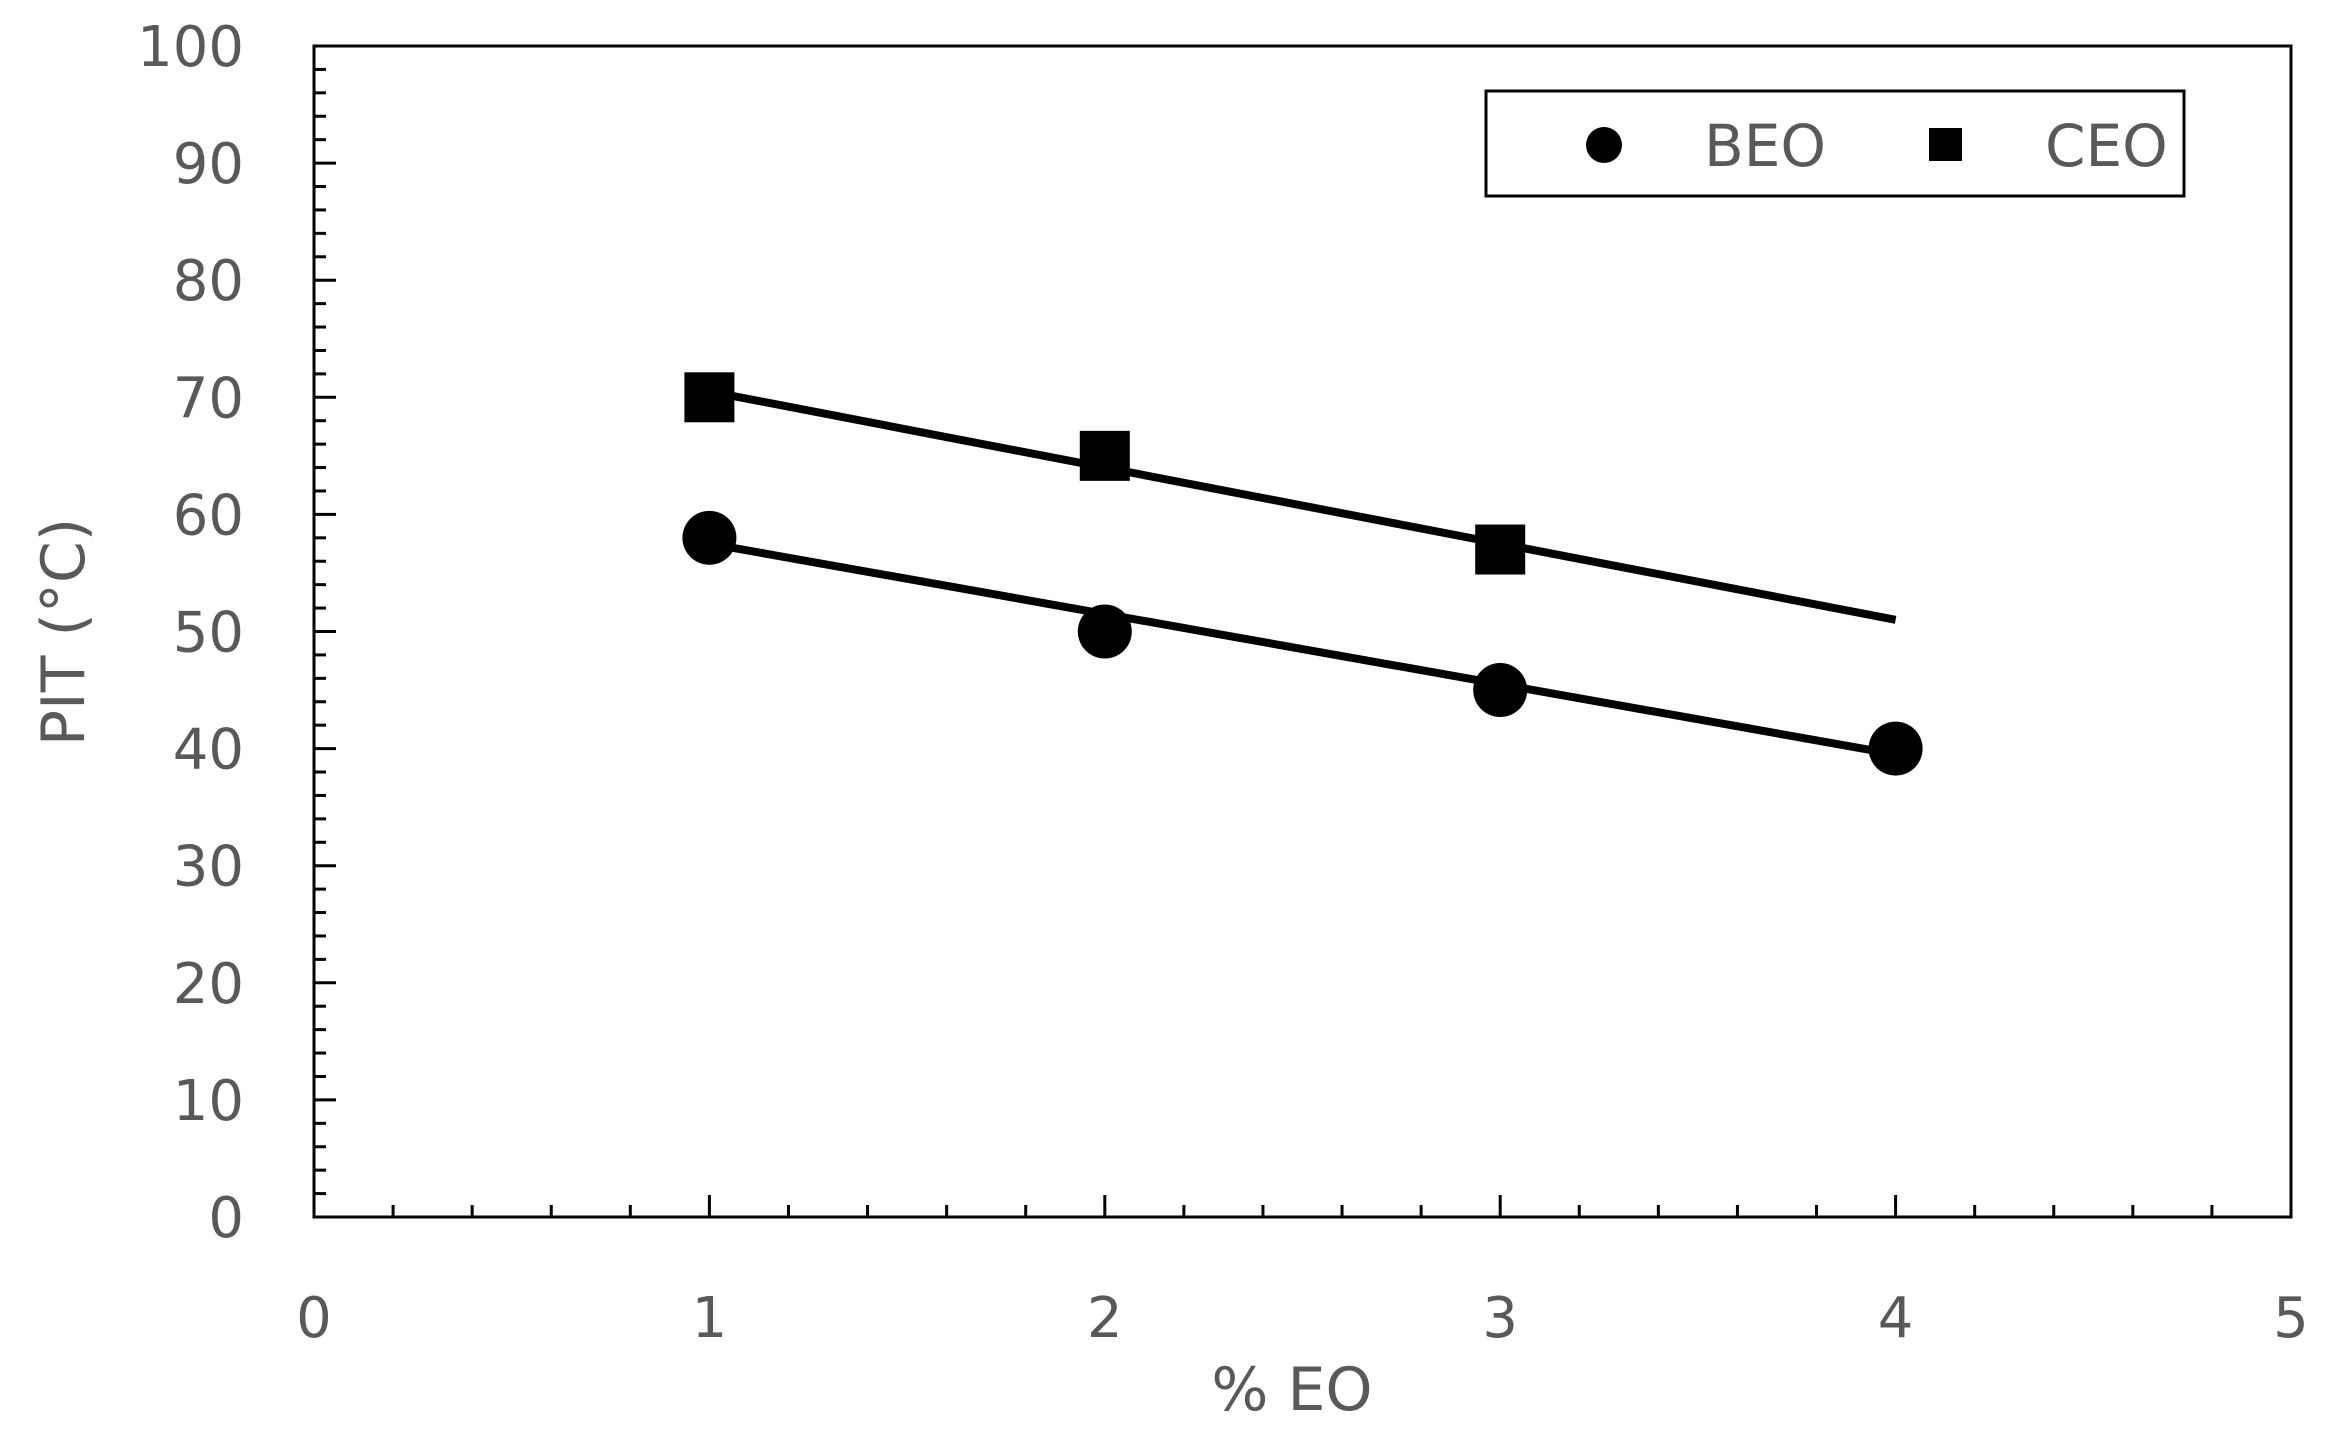  I want to click on x-axis-title: % EO, so click(1291, 1390).